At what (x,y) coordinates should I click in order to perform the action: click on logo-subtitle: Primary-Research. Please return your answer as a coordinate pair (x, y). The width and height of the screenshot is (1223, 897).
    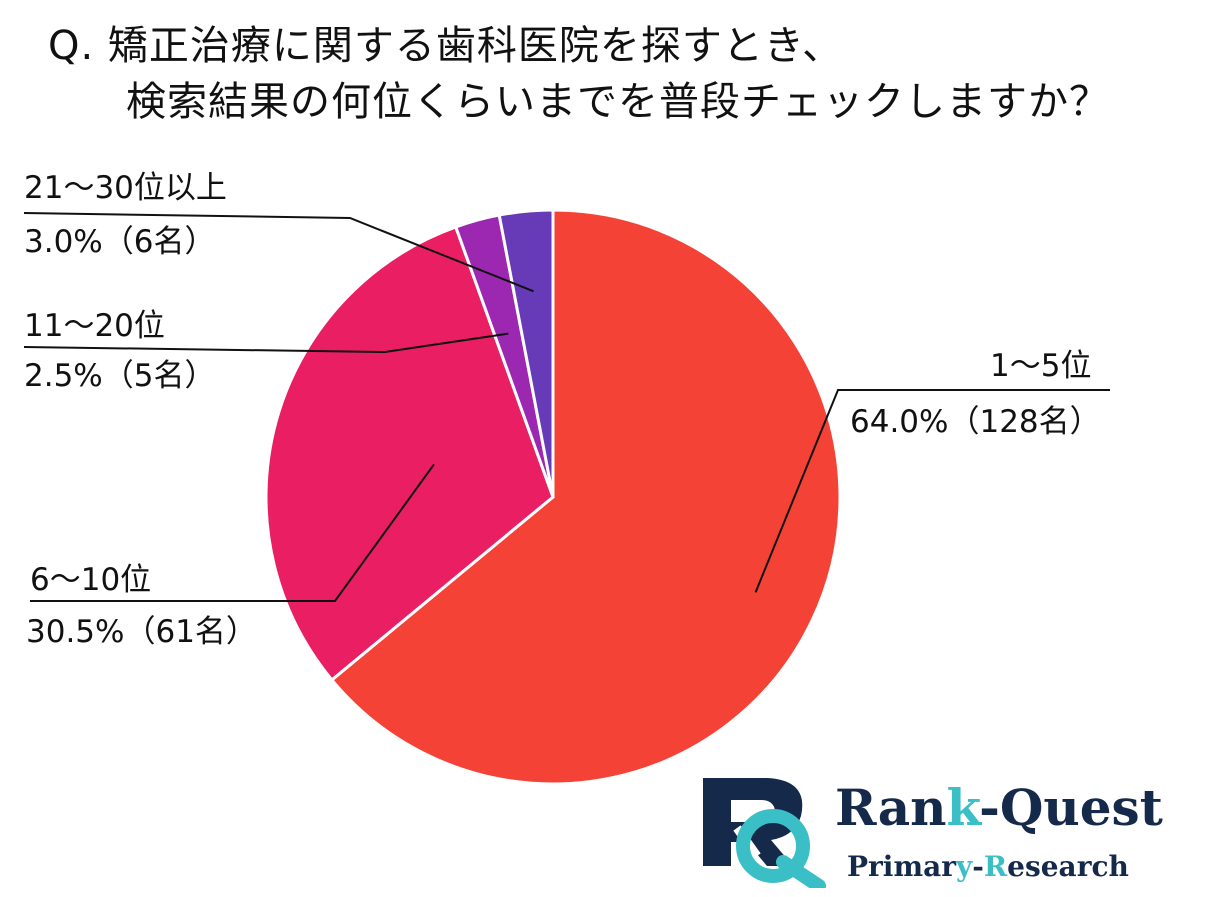
    Looking at the image, I should click on (988, 866).